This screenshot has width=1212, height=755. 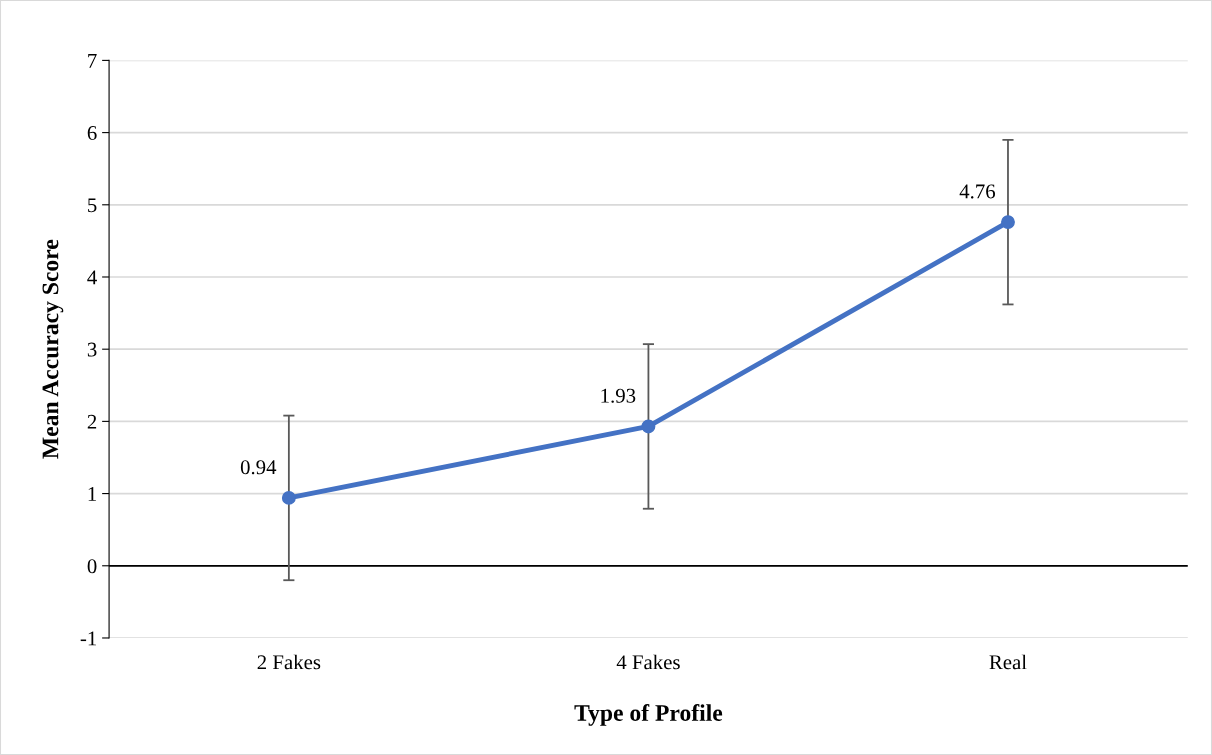 What do you see at coordinates (258, 467) in the screenshot?
I see `data-label: 0.94` at bounding box center [258, 467].